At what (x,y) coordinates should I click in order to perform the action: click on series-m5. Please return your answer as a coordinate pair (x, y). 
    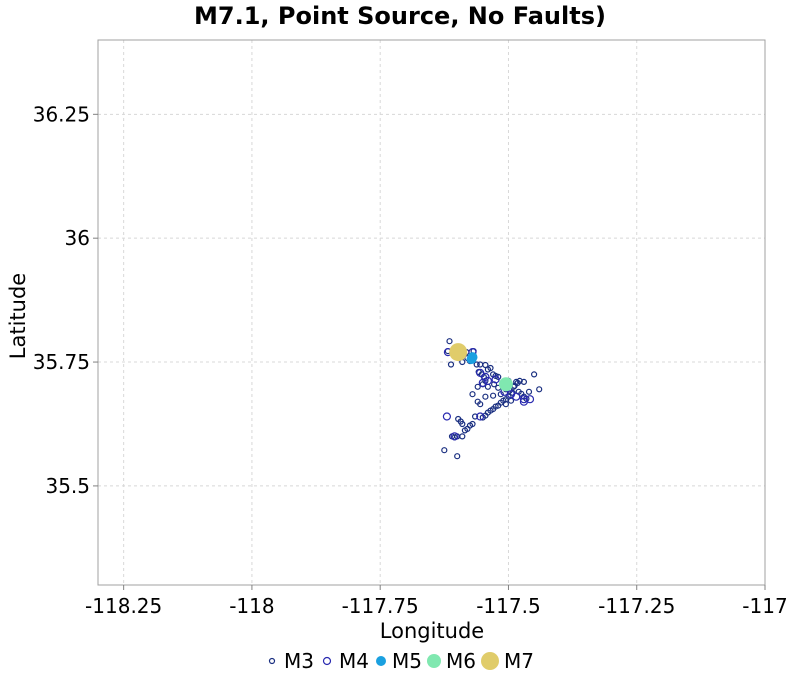
    Looking at the image, I should click on (472, 358).